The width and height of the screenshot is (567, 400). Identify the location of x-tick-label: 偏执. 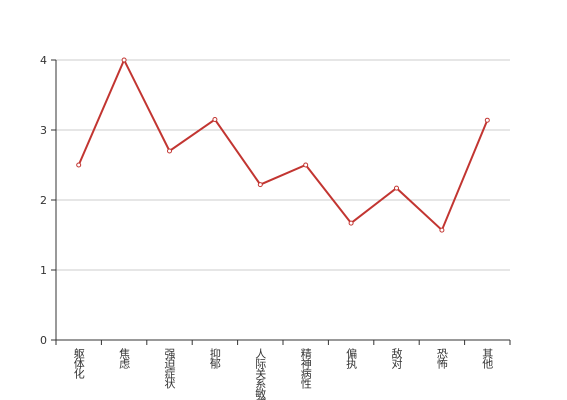
(351, 358).